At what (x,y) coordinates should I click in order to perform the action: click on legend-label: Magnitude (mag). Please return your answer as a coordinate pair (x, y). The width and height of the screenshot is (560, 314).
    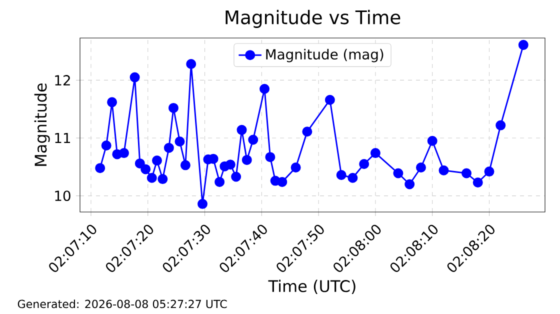
    Looking at the image, I should click on (325, 55).